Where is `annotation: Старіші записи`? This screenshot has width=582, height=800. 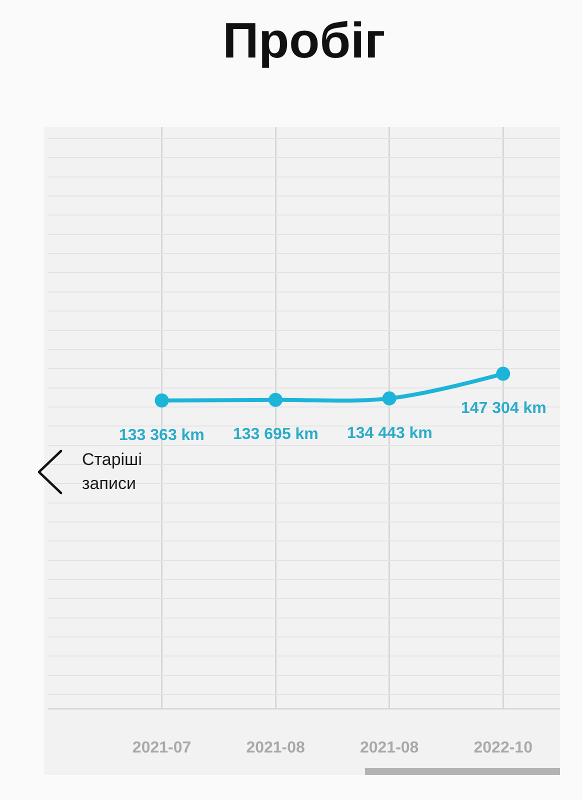
annotation: Старіші записи is located at coordinates (112, 472).